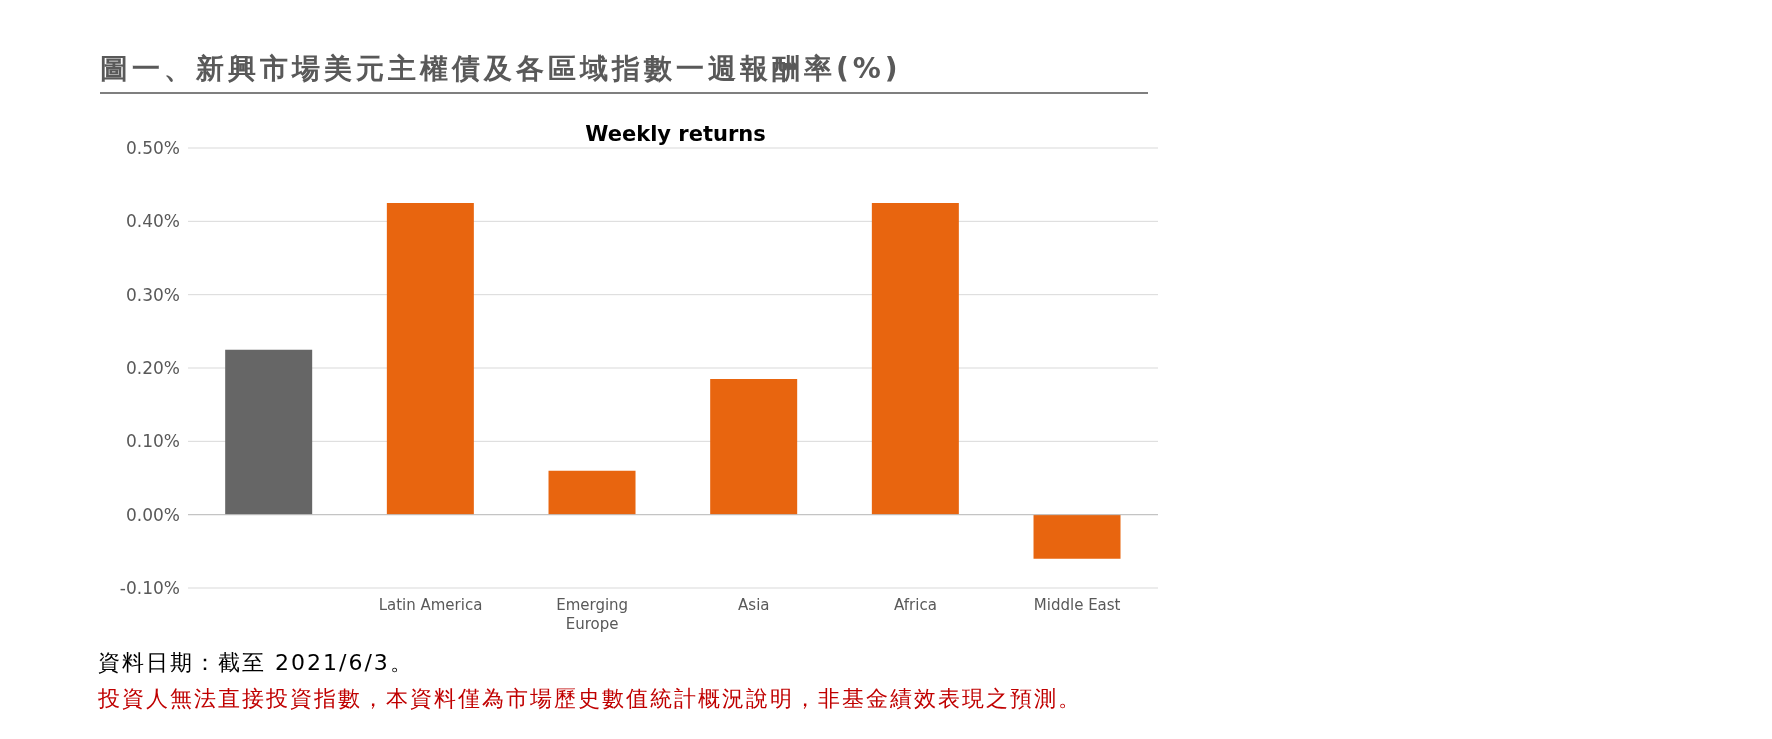  What do you see at coordinates (152, 294) in the screenshot?
I see `y-tick-label: 0.30%` at bounding box center [152, 294].